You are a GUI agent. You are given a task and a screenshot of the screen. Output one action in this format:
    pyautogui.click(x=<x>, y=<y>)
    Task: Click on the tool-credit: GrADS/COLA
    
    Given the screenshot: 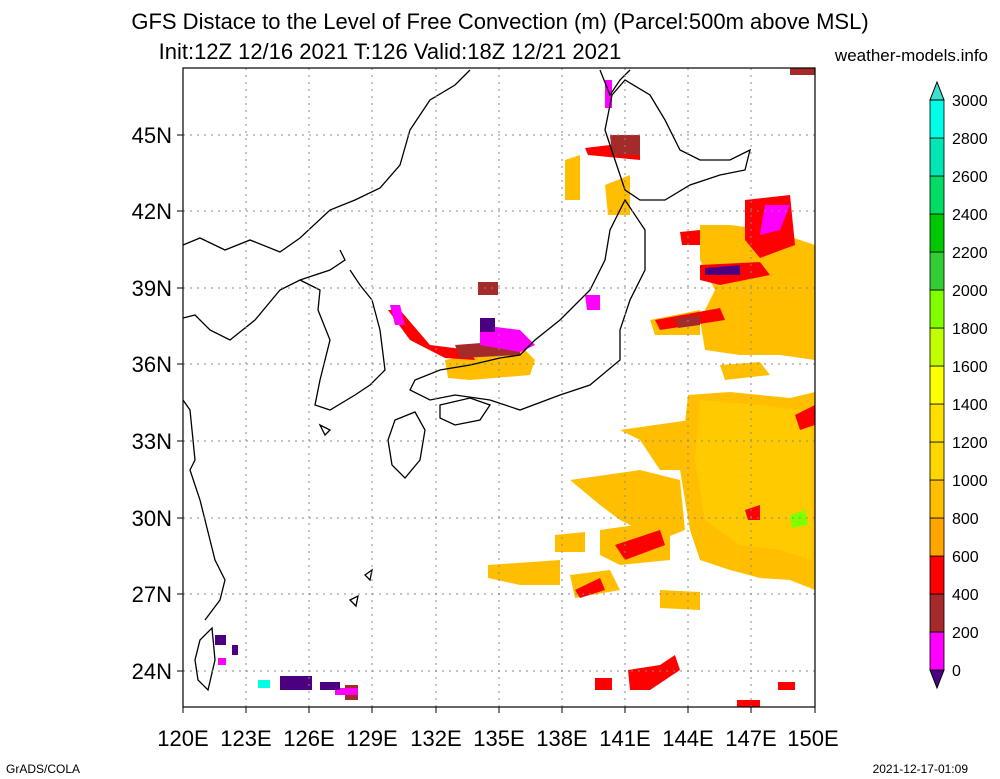 What is the action you would take?
    pyautogui.click(x=43, y=769)
    